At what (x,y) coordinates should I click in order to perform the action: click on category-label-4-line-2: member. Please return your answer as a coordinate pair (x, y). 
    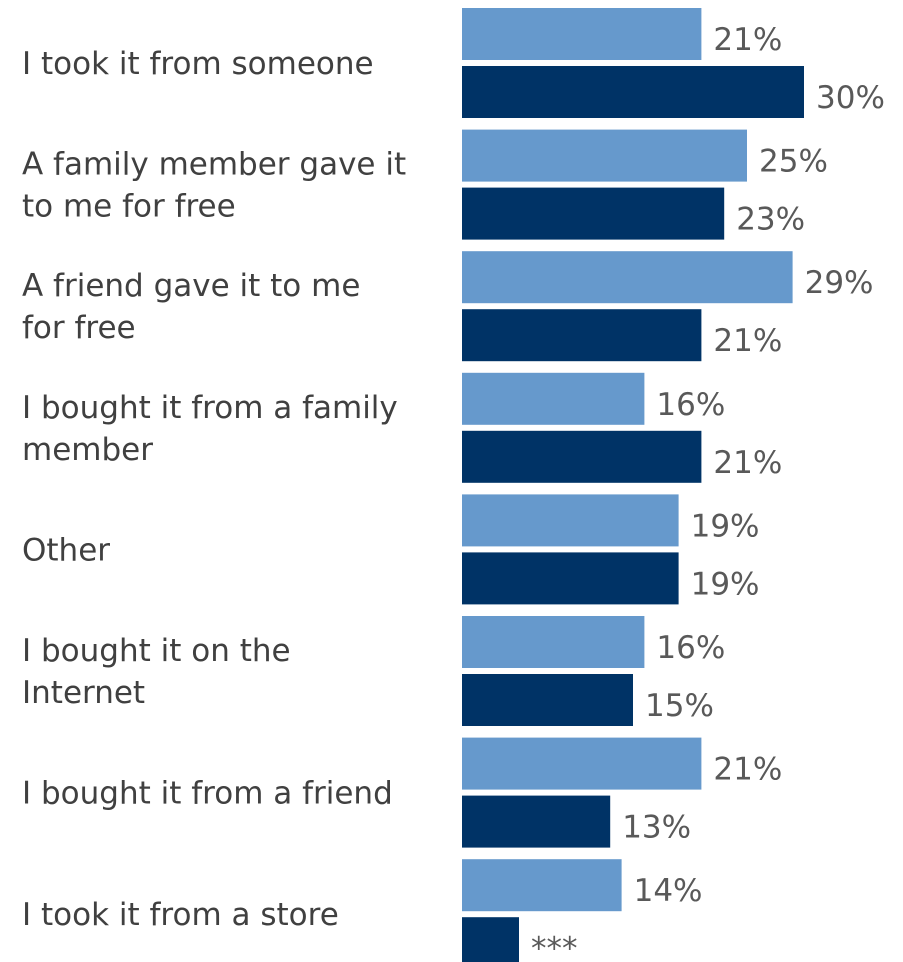
    Looking at the image, I should click on (87, 450).